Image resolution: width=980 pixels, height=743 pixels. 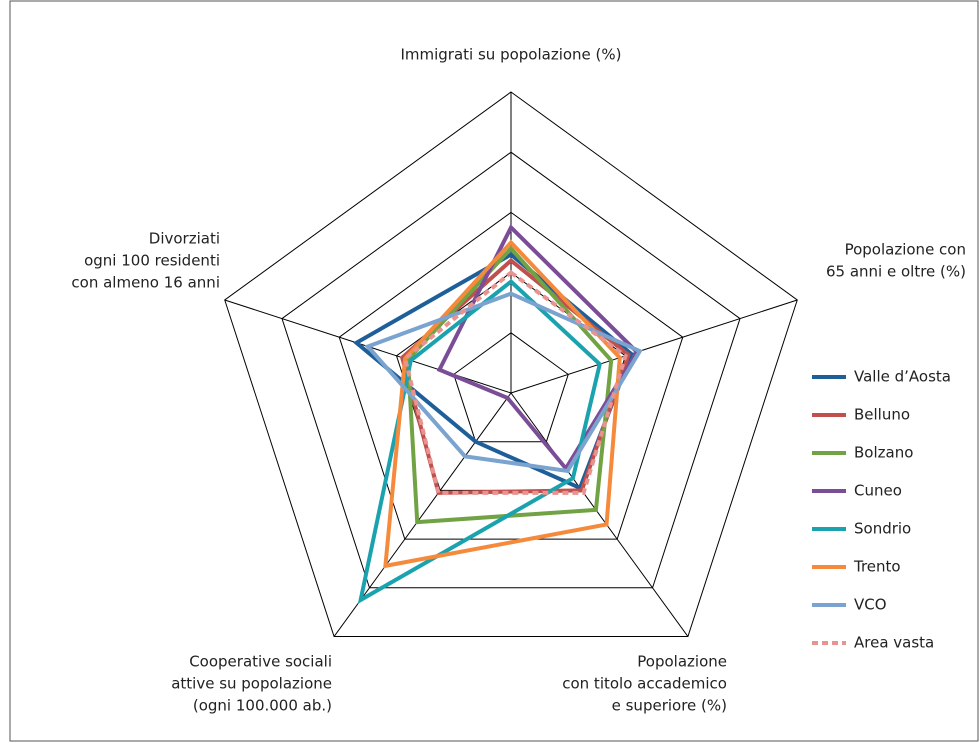 I want to click on legend-label: Cuneo, so click(x=878, y=491).